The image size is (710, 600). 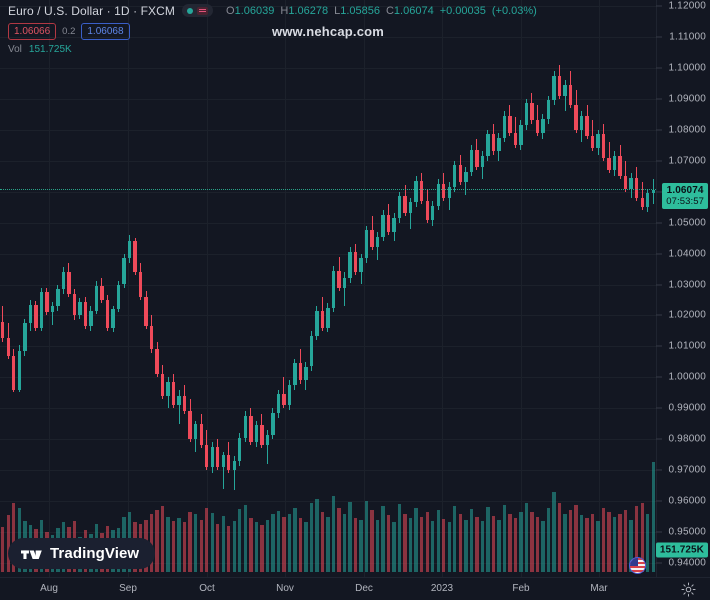 What do you see at coordinates (442, 588) in the screenshot?
I see `time-tick-label: 2023` at bounding box center [442, 588].